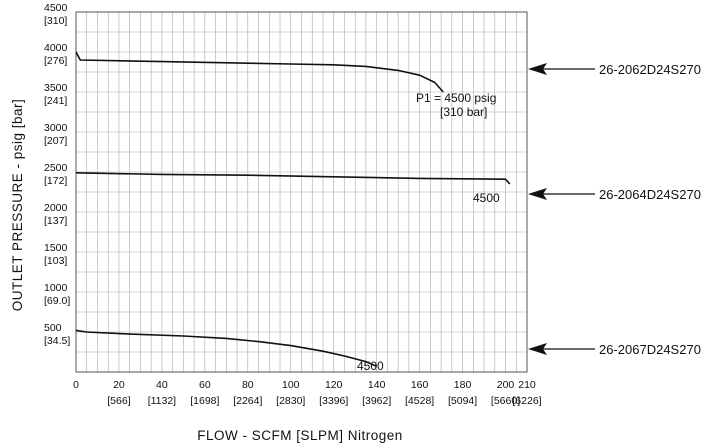  What do you see at coordinates (334, 385) in the screenshot?
I see `x-tick-label: 120` at bounding box center [334, 385].